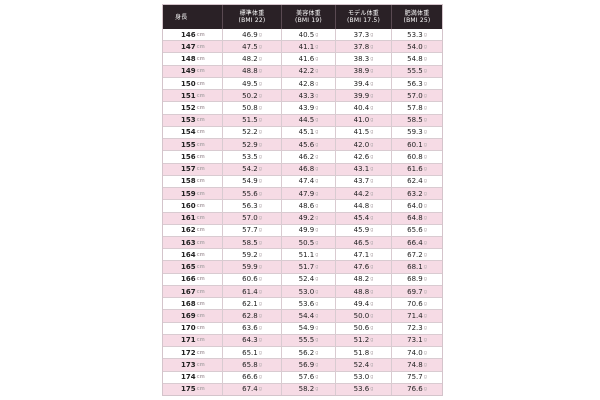  What do you see at coordinates (250, 279) in the screenshot?
I see `standard-weight-value: 60.6` at bounding box center [250, 279].